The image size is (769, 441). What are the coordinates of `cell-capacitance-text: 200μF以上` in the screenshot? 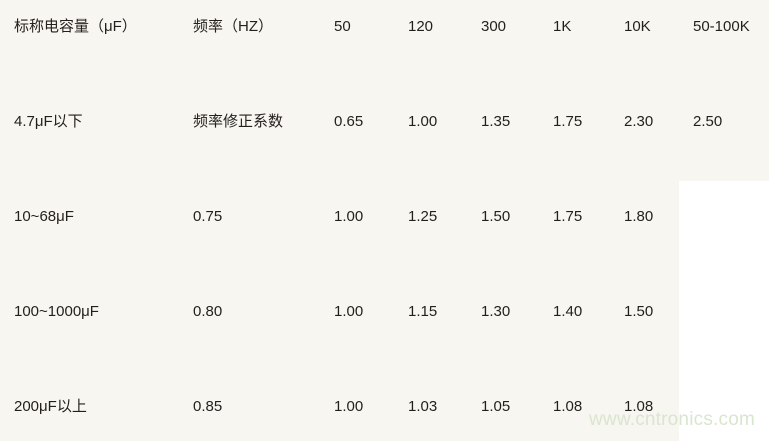 It's located at (50, 406).